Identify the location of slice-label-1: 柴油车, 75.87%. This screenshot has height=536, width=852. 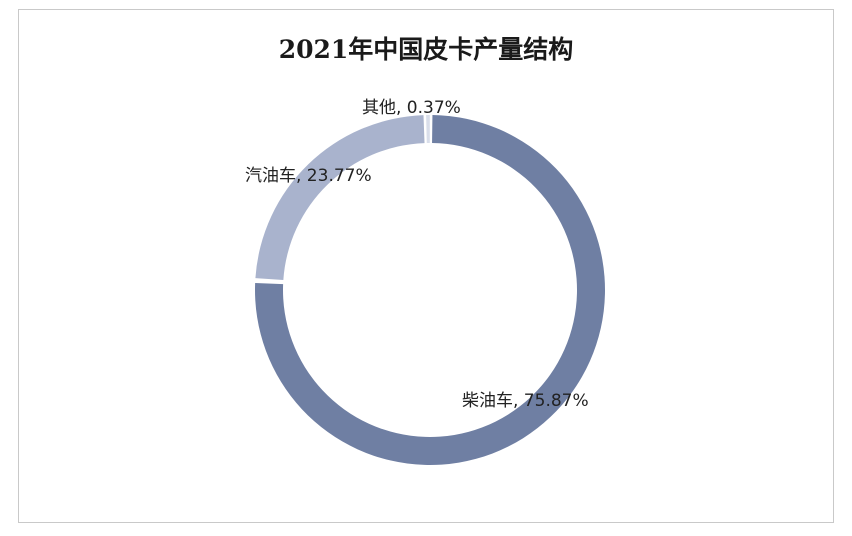
(525, 401).